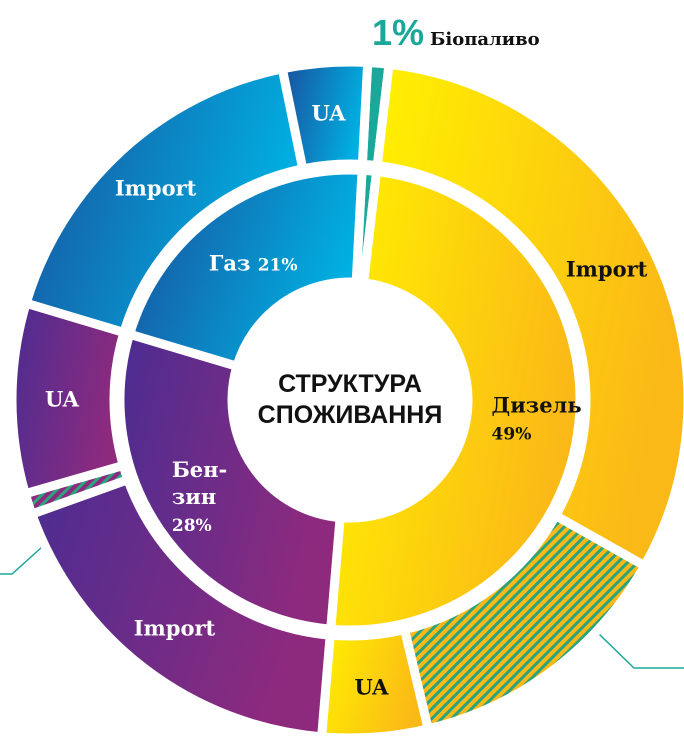 The height and width of the screenshot is (736, 684). What do you see at coordinates (277, 265) in the screenshot?
I see `value-label: 21%` at bounding box center [277, 265].